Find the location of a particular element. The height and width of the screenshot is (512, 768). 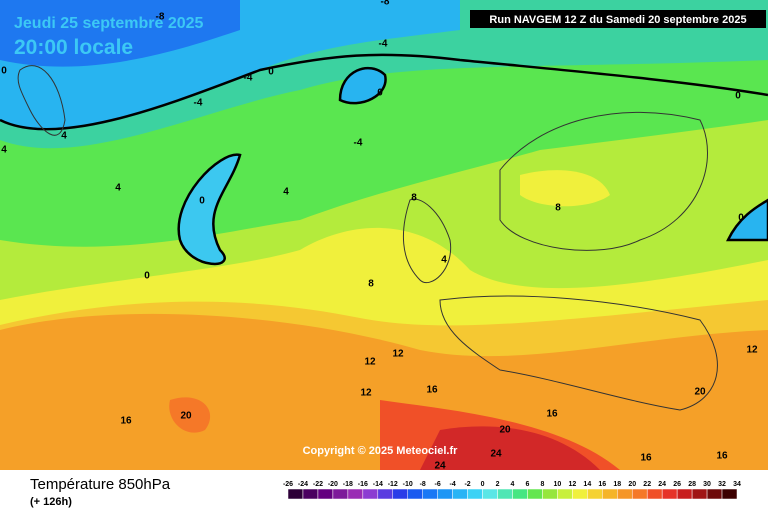

colorbar-label: -26 is located at coordinates (288, 484).